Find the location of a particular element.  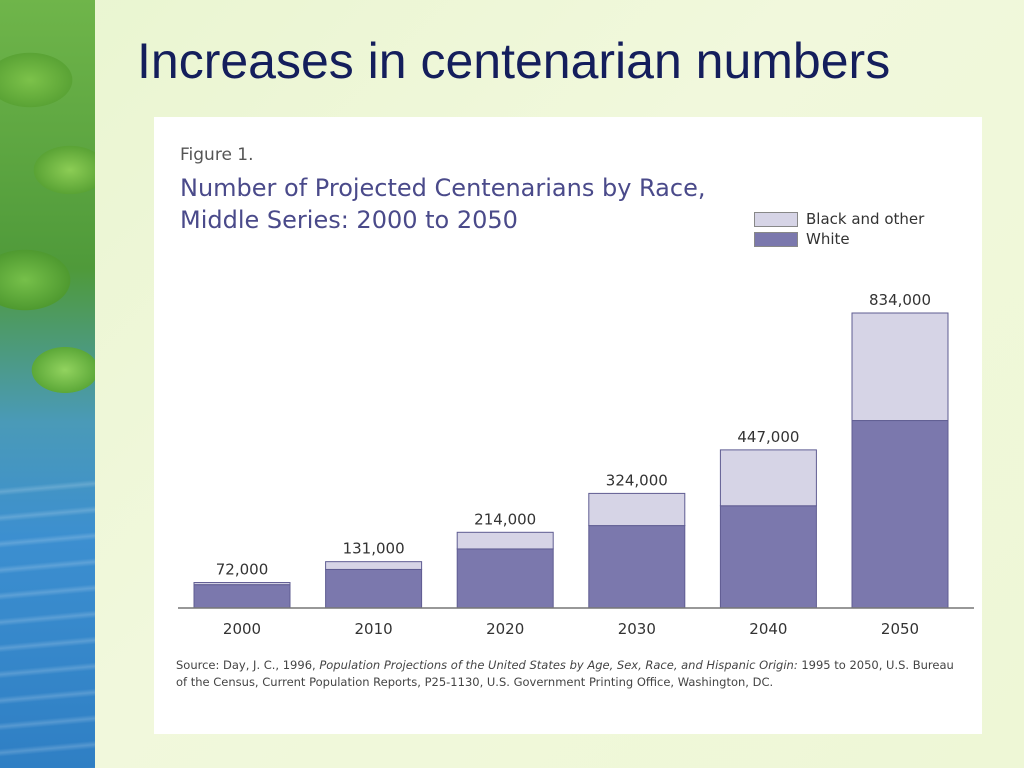

x-tick-label-2050: 2050 is located at coordinates (900, 629).